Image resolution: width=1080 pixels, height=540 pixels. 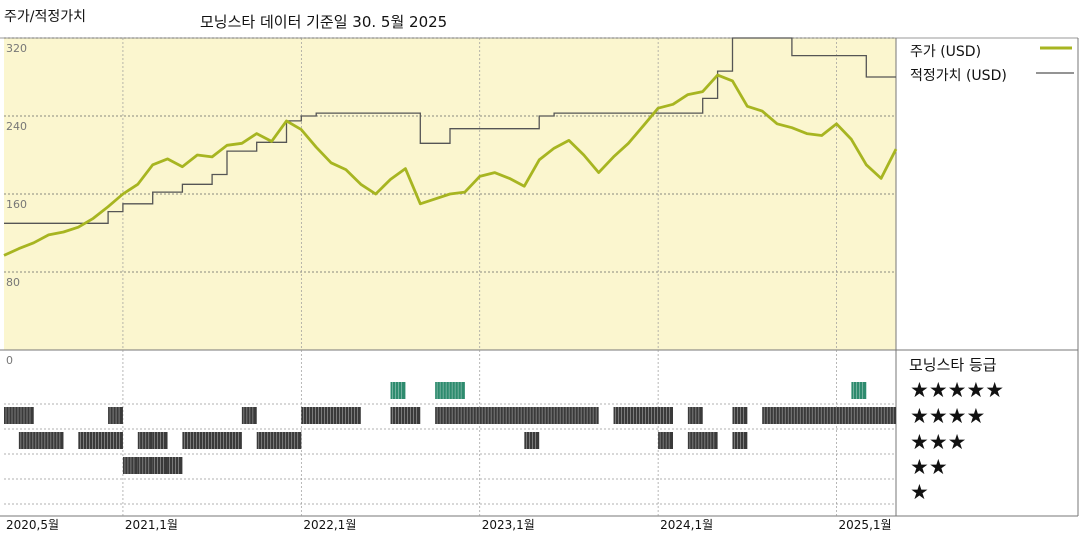 What do you see at coordinates (16, 48) in the screenshot?
I see `y-tick-label: 320` at bounding box center [16, 48].